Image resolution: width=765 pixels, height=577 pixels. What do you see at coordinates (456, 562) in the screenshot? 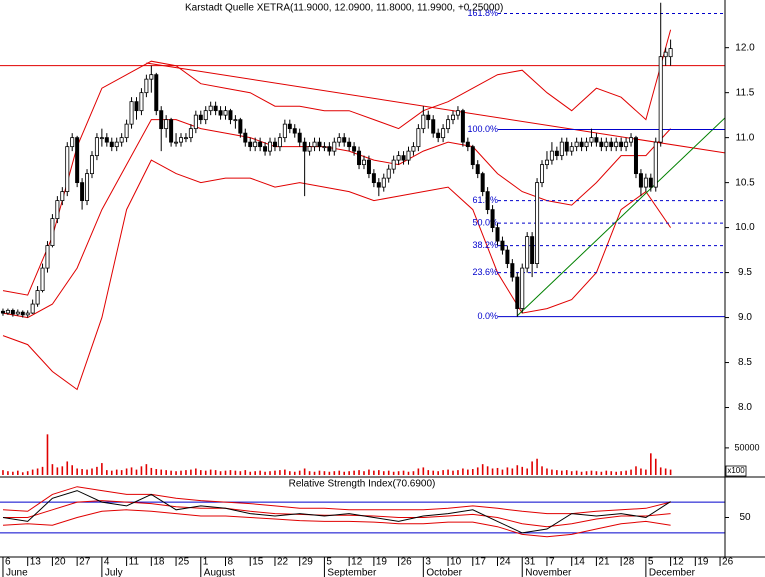
I see `x-tick-label: 10` at bounding box center [456, 562].